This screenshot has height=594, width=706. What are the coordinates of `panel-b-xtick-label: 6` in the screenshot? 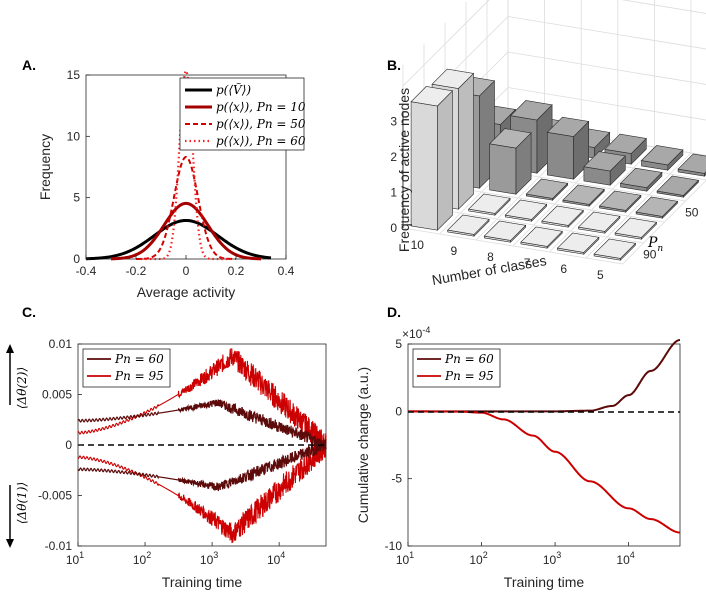 It's located at (563, 269).